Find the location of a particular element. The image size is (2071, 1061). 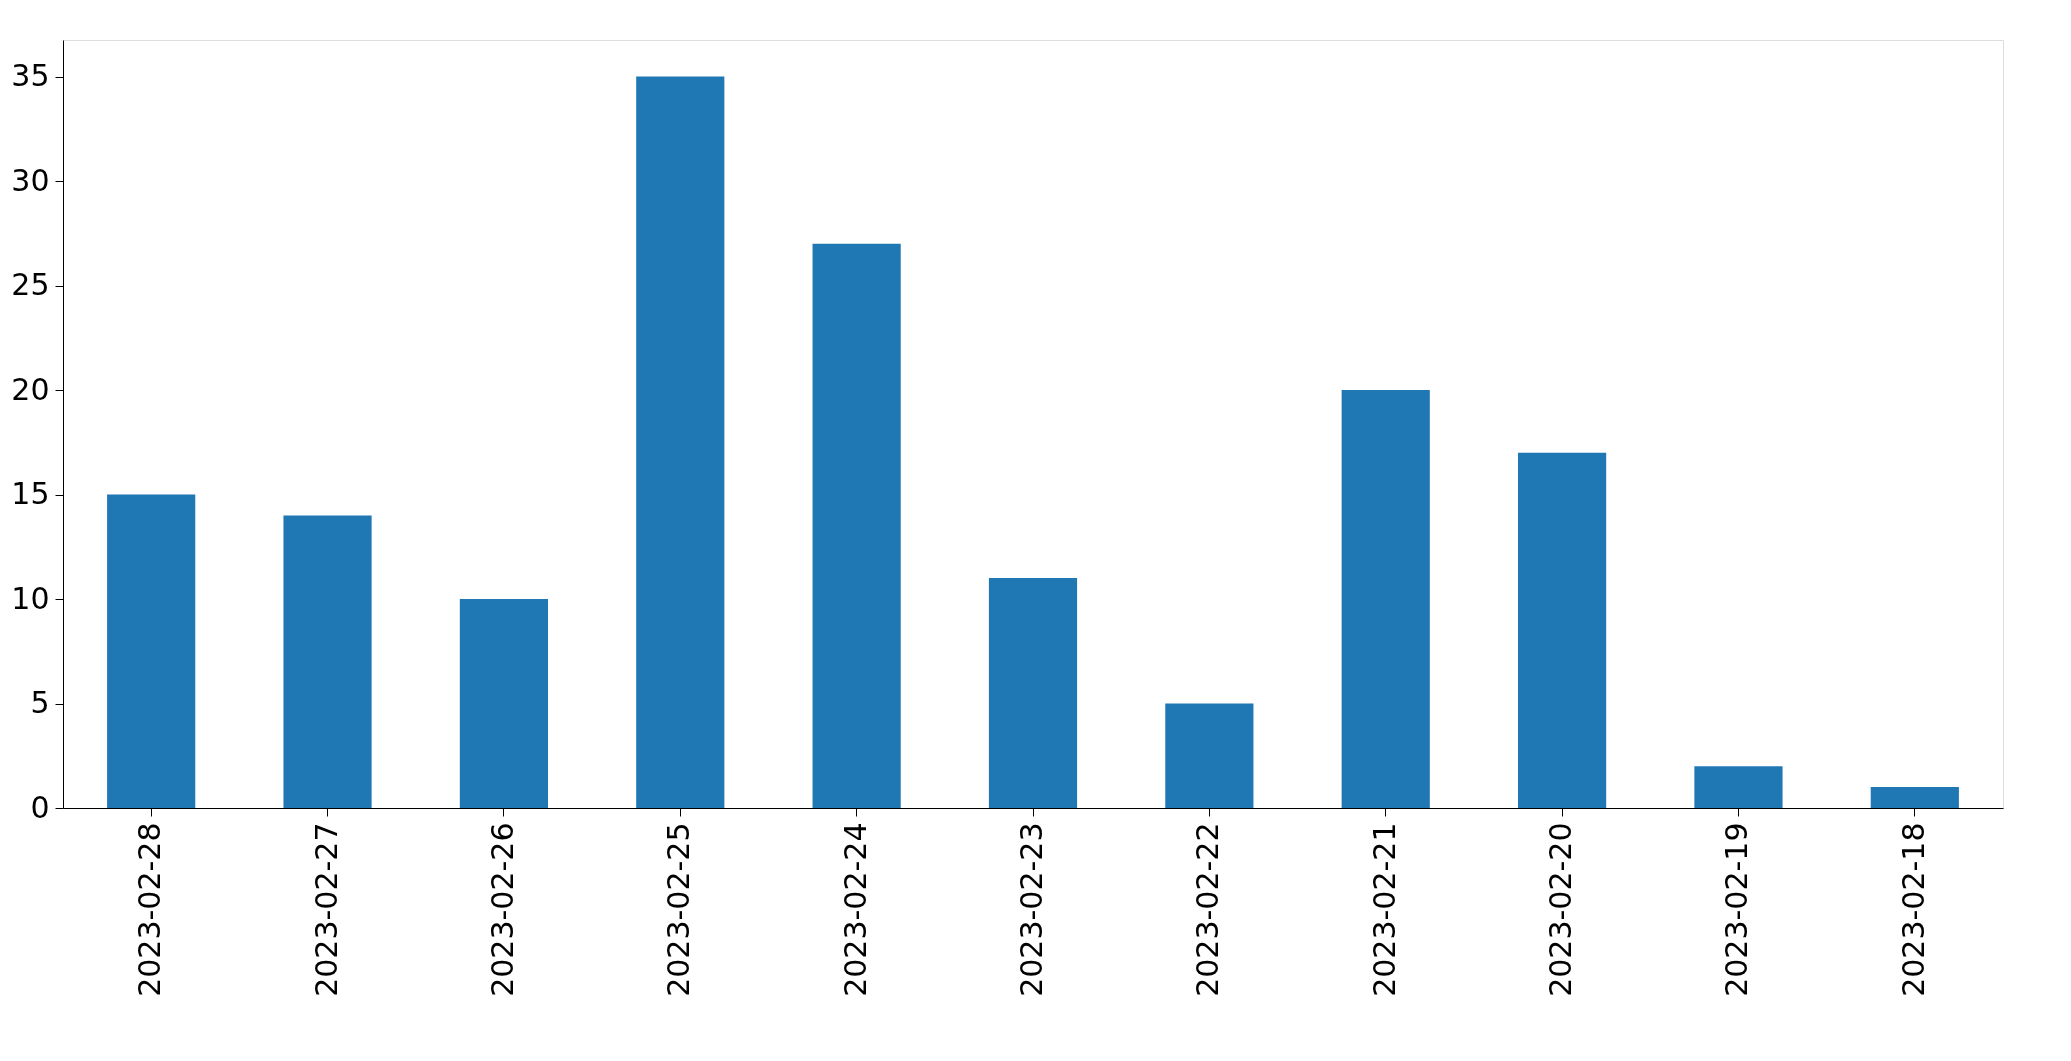

x-tick-label: 2023-02-21 is located at coordinates (1384, 909).